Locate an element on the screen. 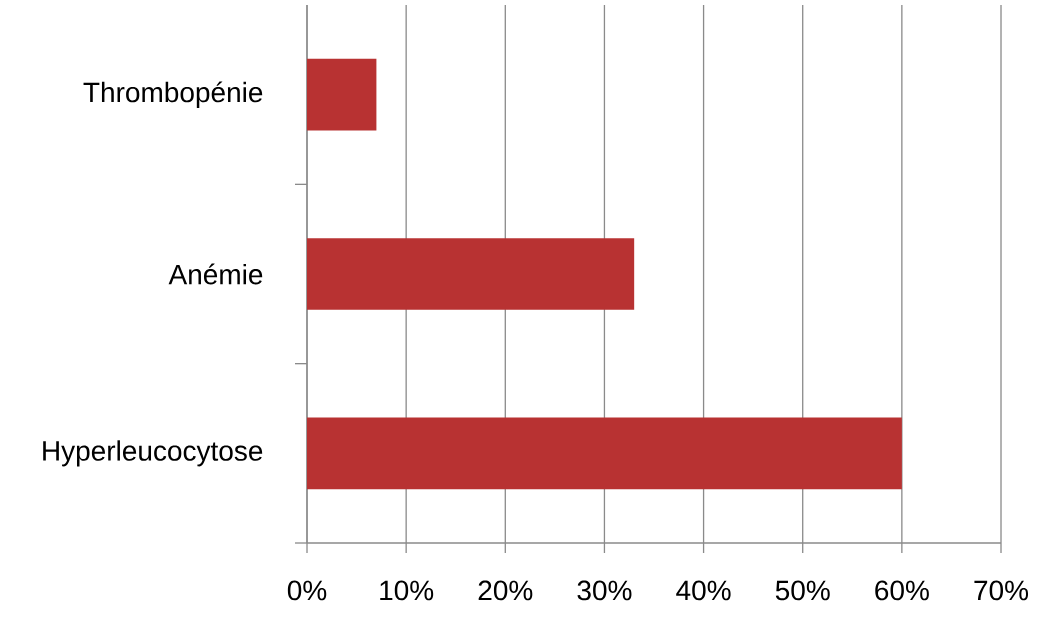  x-tick-label: 20% is located at coordinates (505, 590).